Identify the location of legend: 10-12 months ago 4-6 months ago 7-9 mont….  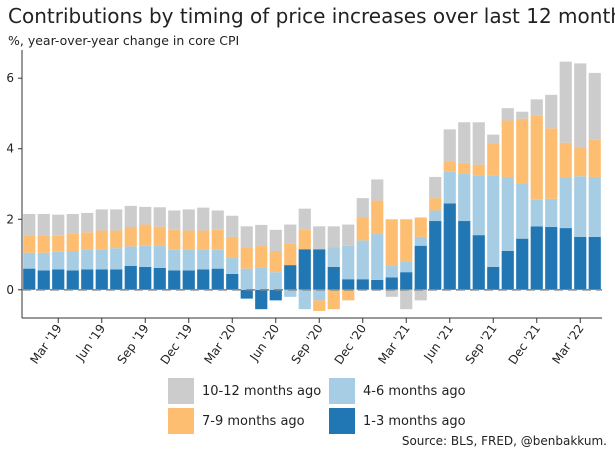
(307, 408).